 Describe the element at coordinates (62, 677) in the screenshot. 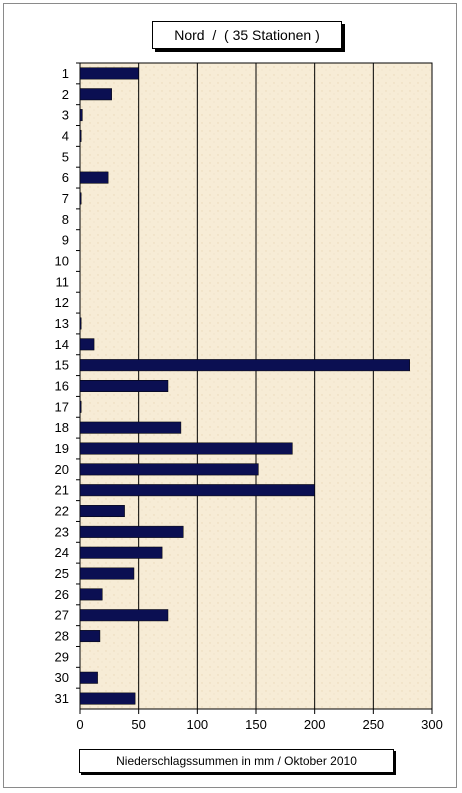

I see `y-tick-label: 30` at that location.